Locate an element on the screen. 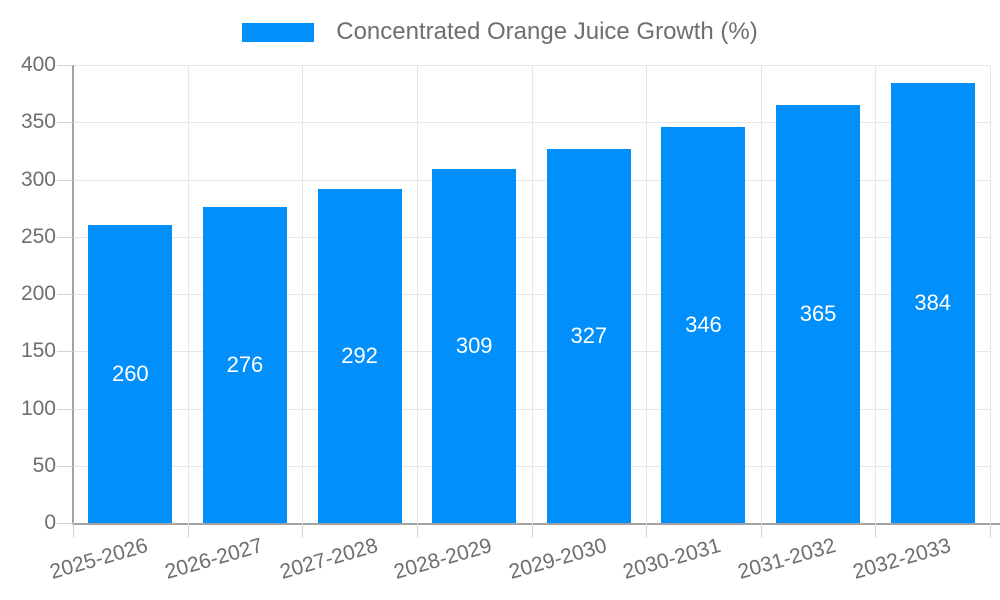  bar-2025-2026: 260 is located at coordinates (130, 374).